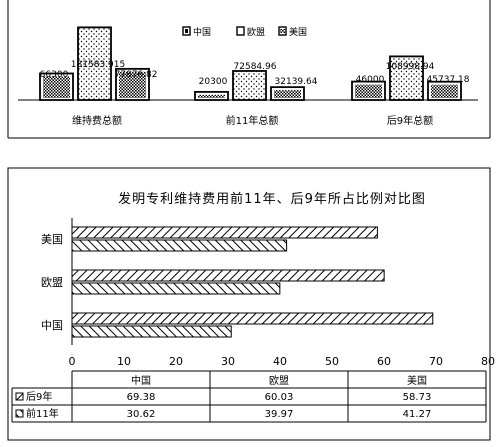 This screenshot has height=447, width=498. What do you see at coordinates (202, 32) in the screenshot?
I see `legend-label: 中国` at bounding box center [202, 32].